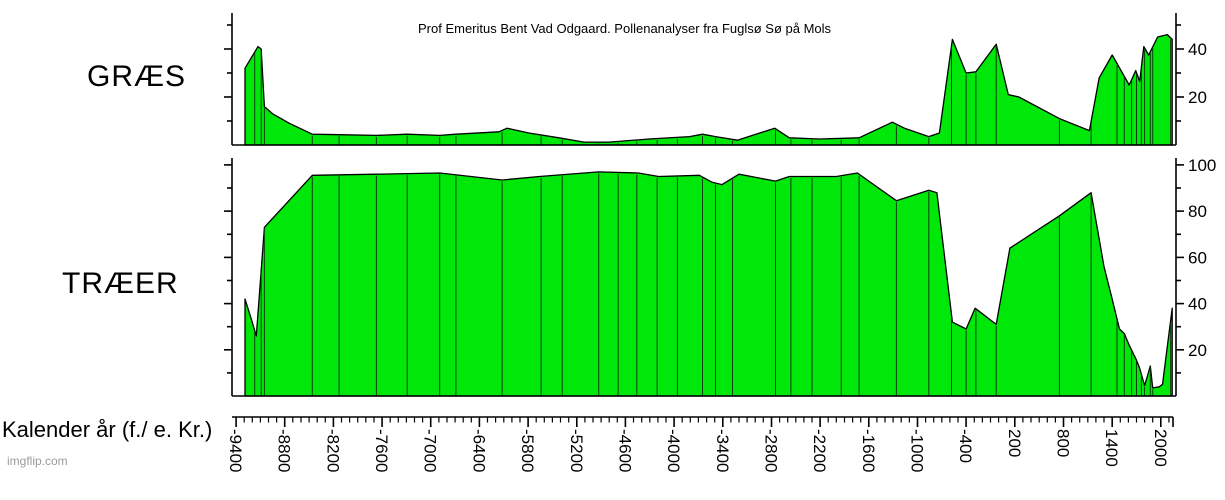 Image resolution: width=1225 pixels, height=500 pixels. I want to click on x-tick-label: -5800, so click(528, 451).